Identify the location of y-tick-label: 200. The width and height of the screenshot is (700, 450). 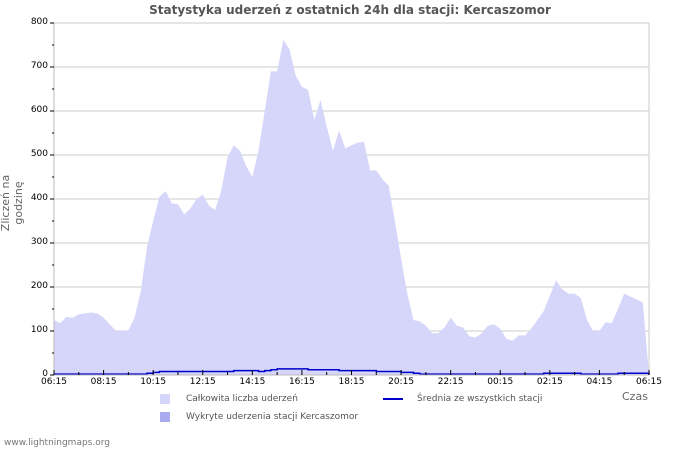
(39, 286).